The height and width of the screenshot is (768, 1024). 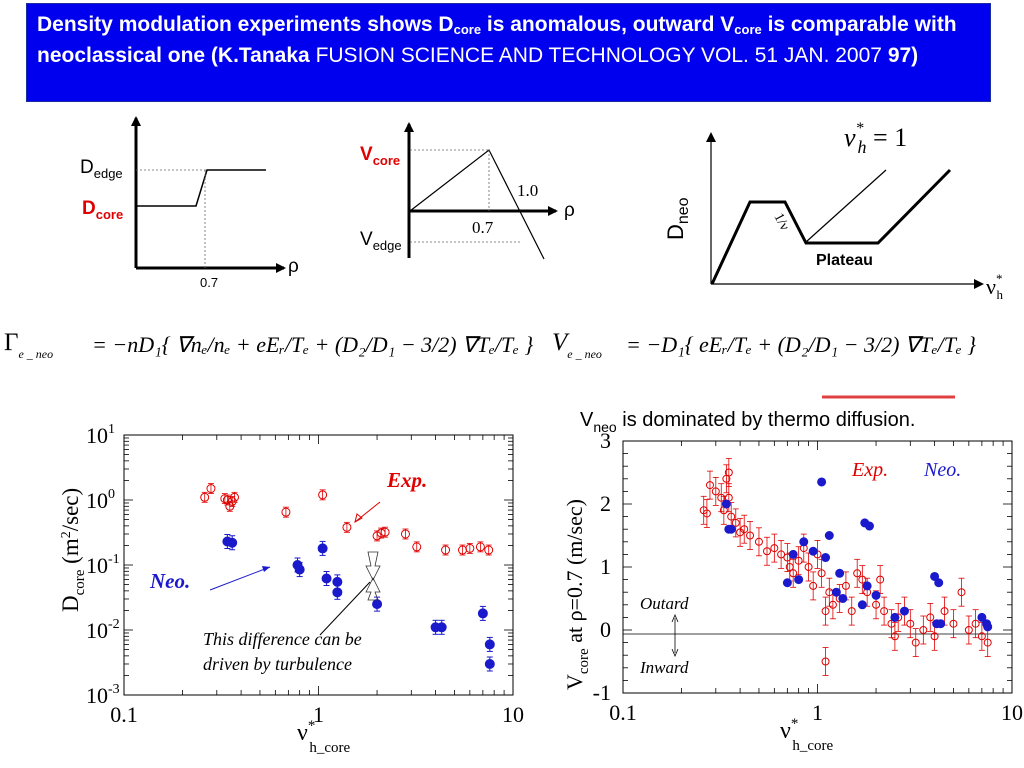 I want to click on title-part1: Density modulation experiments shows D, so click(x=245, y=24).